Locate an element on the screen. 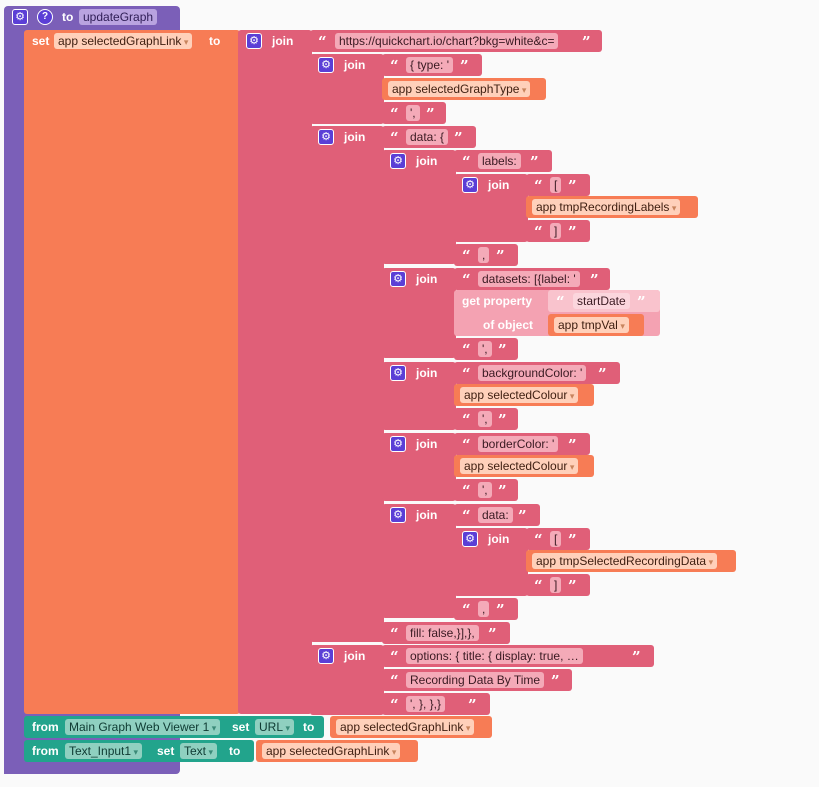 This screenshot has width=819, height=787. join-labels-array-gear-icon: ⚙ is located at coordinates (470, 185).